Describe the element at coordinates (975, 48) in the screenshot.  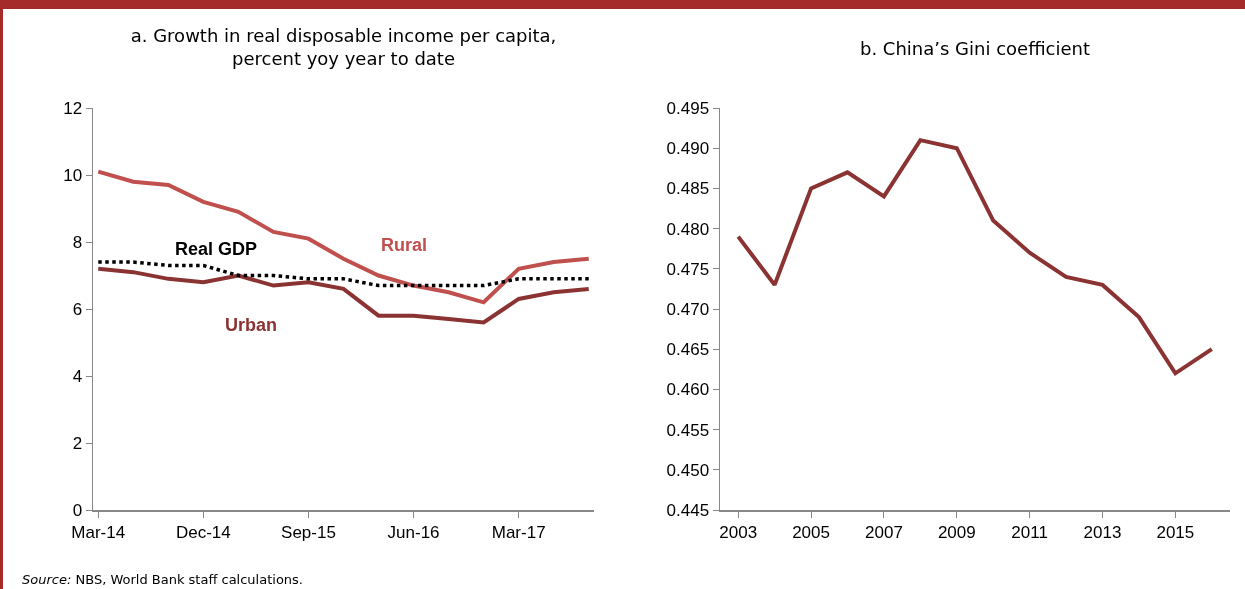
I see `chart-title: b. China’s Gini coefficient` at that location.